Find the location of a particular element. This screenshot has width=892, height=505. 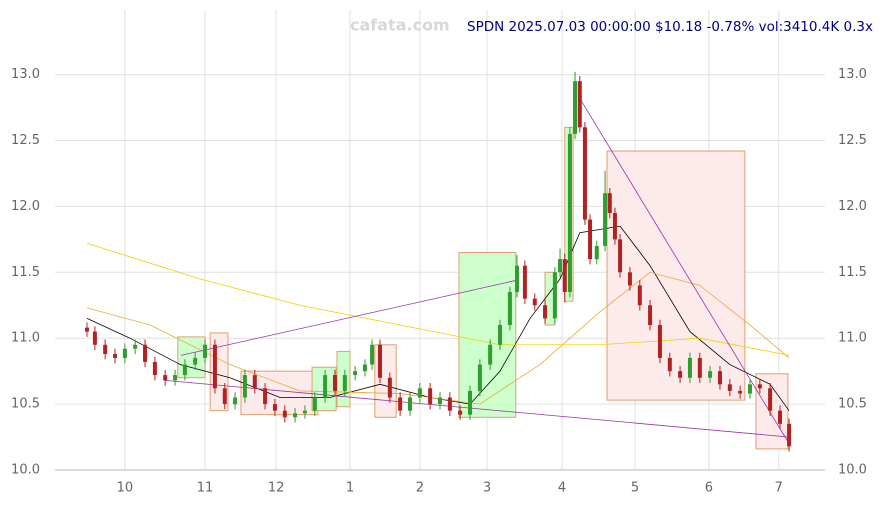

y-tick-label: 12.5 is located at coordinates (25, 140).